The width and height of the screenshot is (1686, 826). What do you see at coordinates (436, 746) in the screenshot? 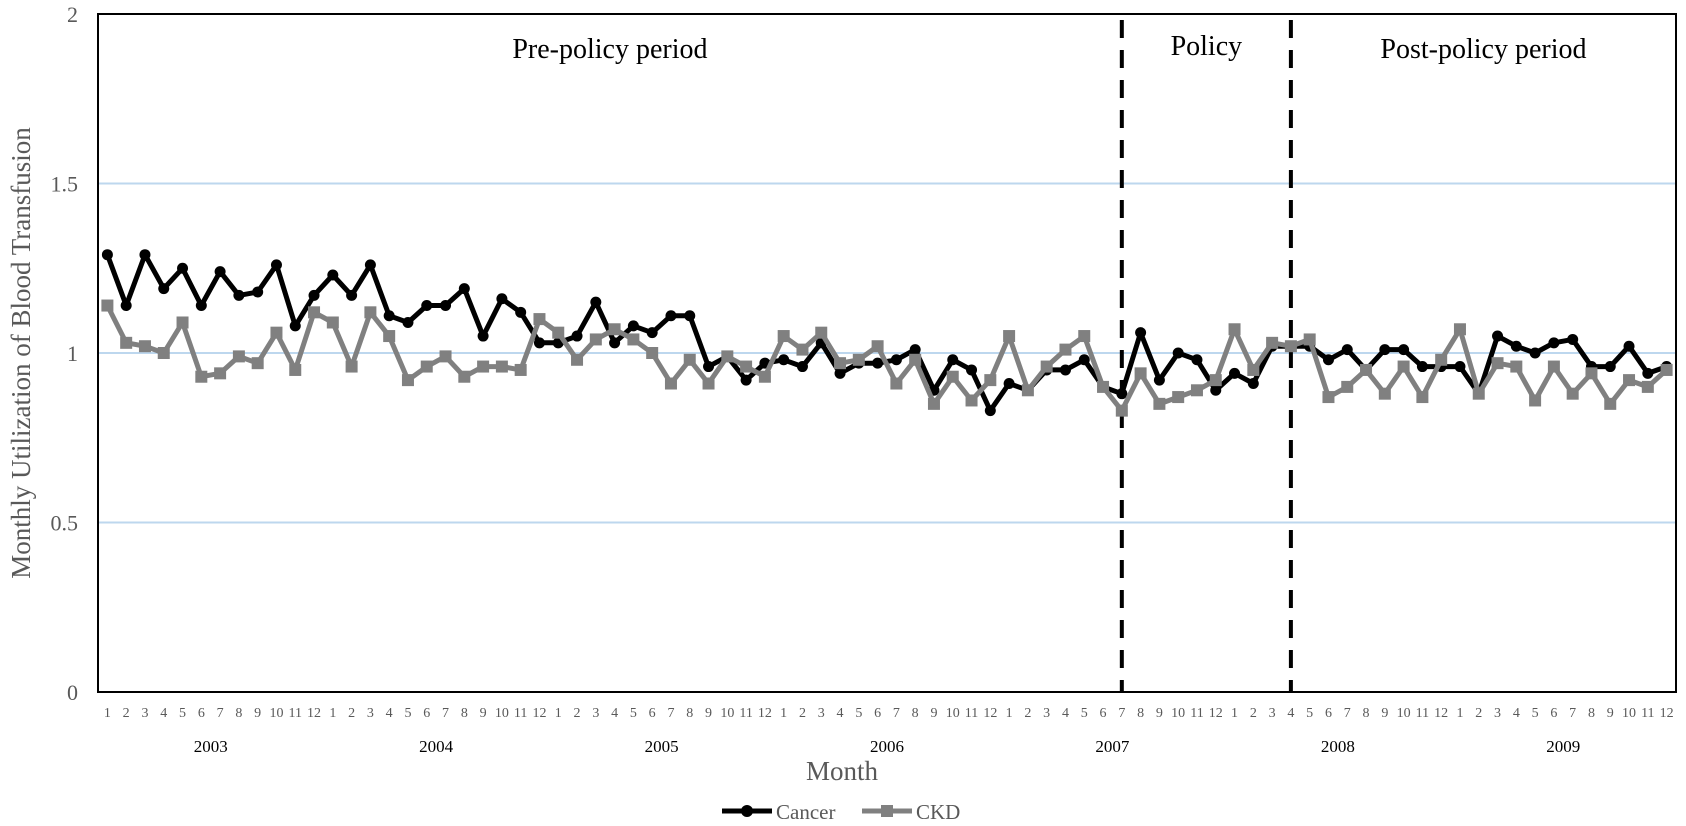
I see `x-tick-year-label: 2004` at bounding box center [436, 746].